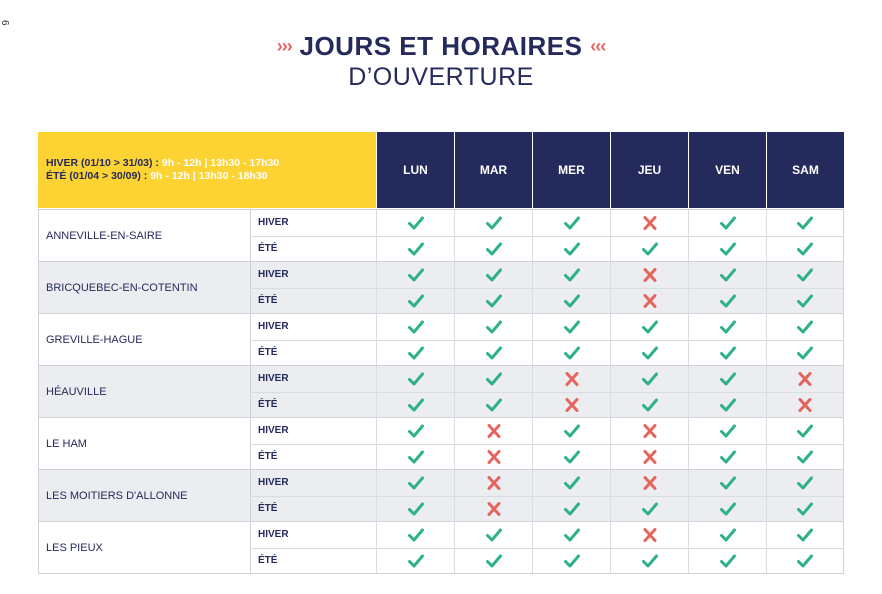  What do you see at coordinates (144, 287) in the screenshot?
I see `town-name: BRICQUEBEC-EN-COTENTIN` at bounding box center [144, 287].